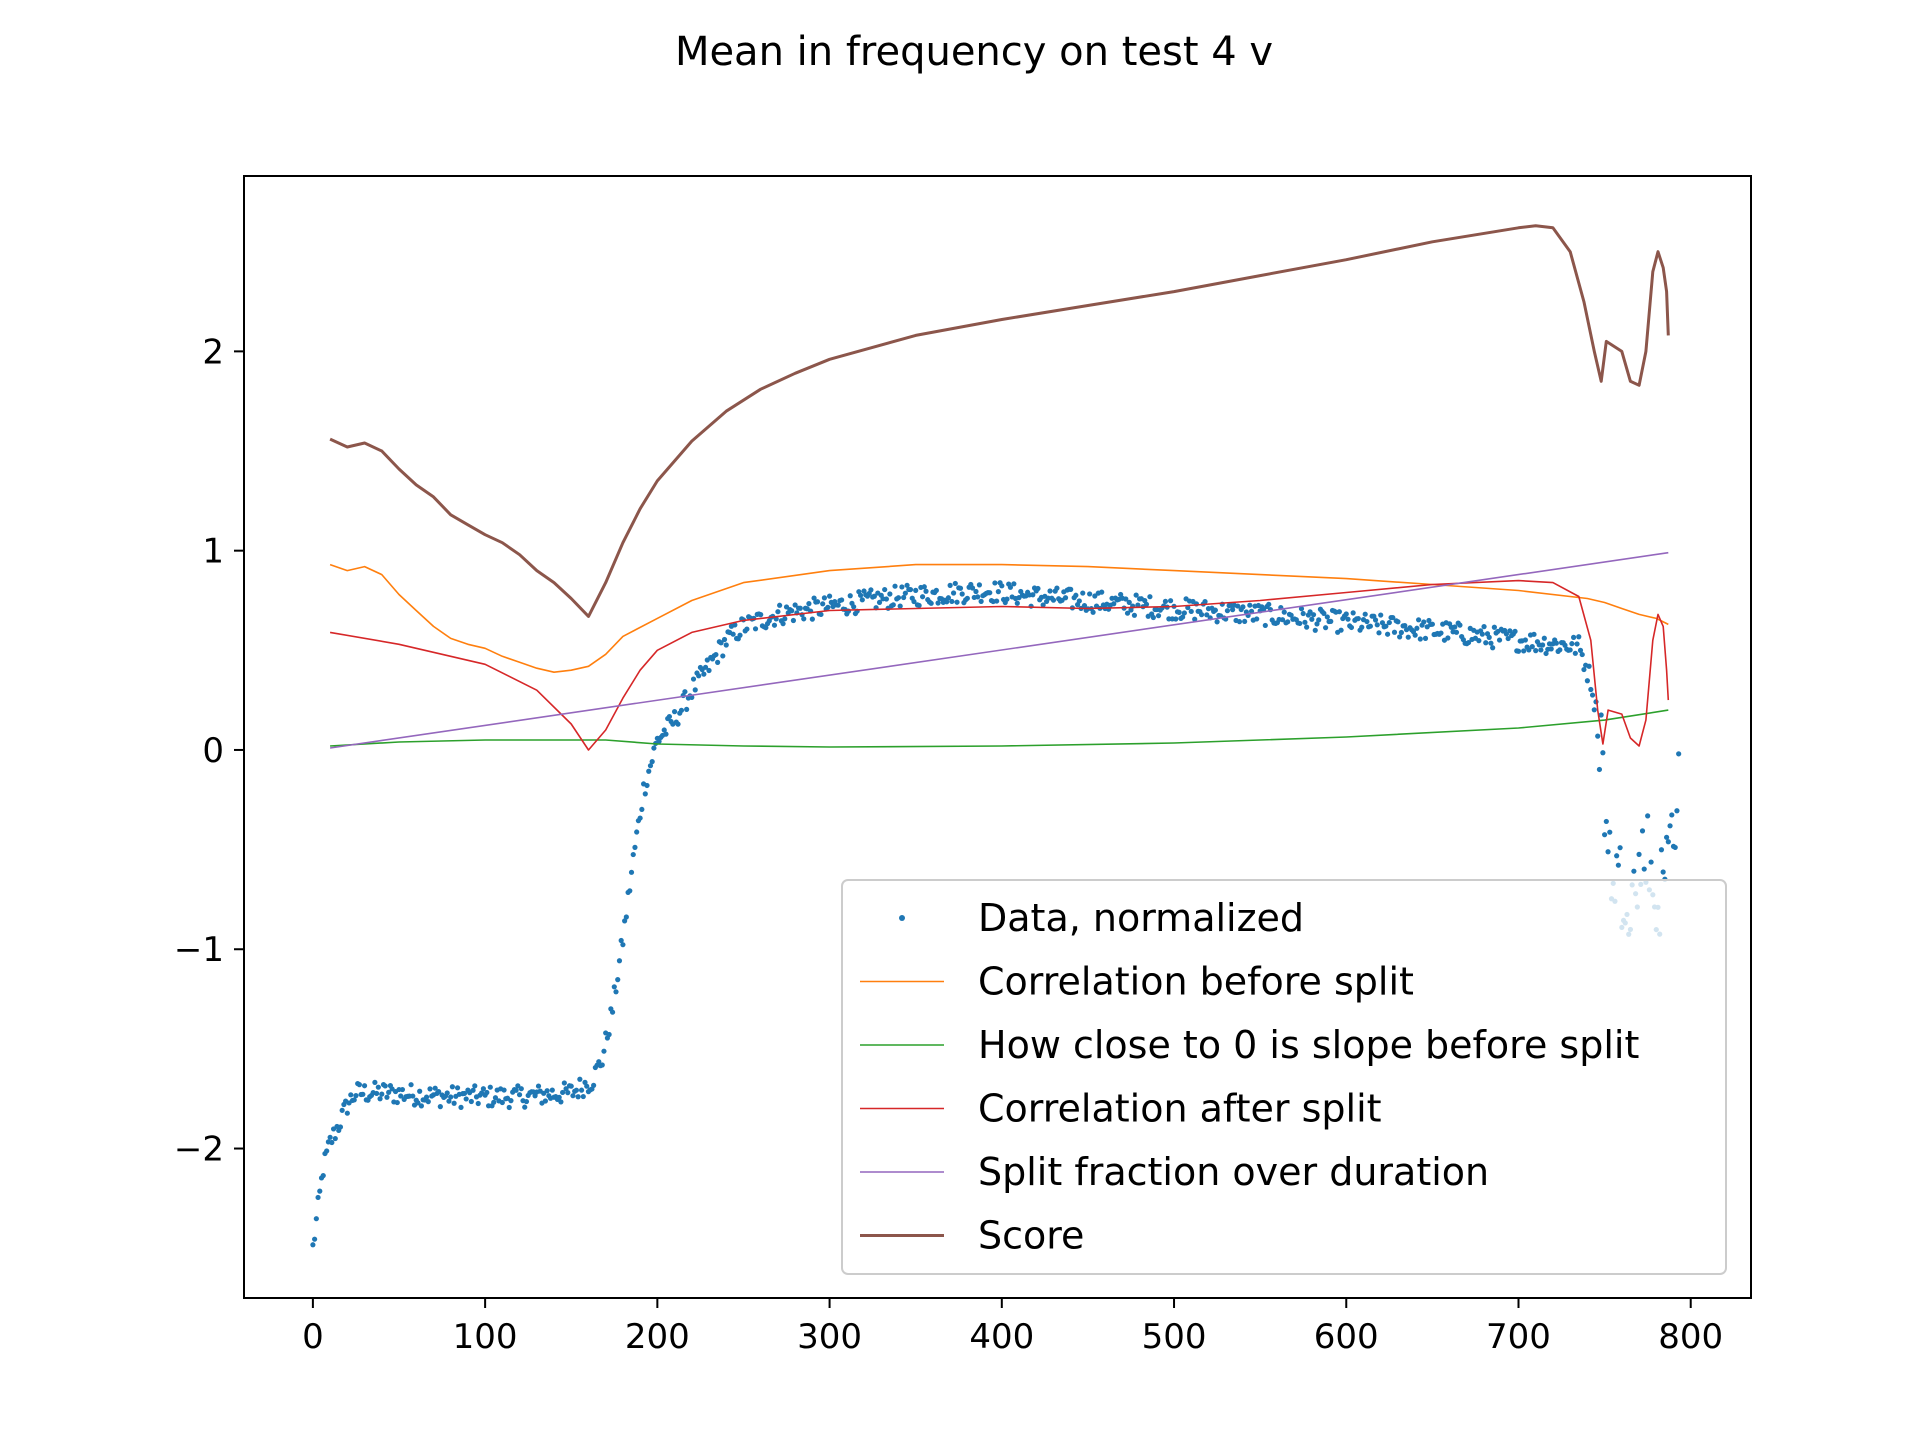 This screenshot has width=1920, height=1440. I want to click on x-tick-label: 100, so click(485, 1337).